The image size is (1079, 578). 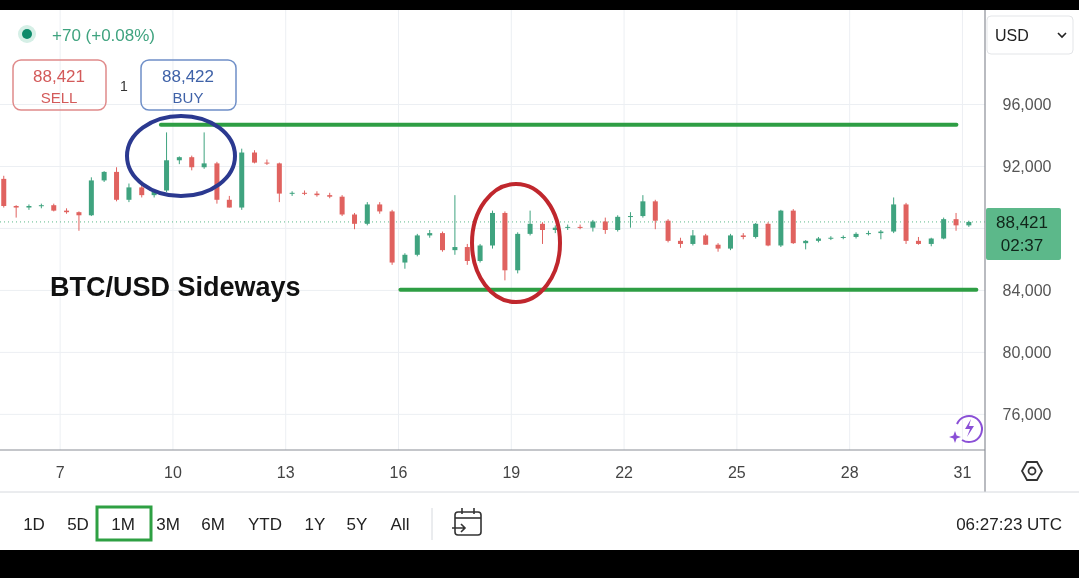 I want to click on x-tick-label: 31, so click(x=962, y=472).